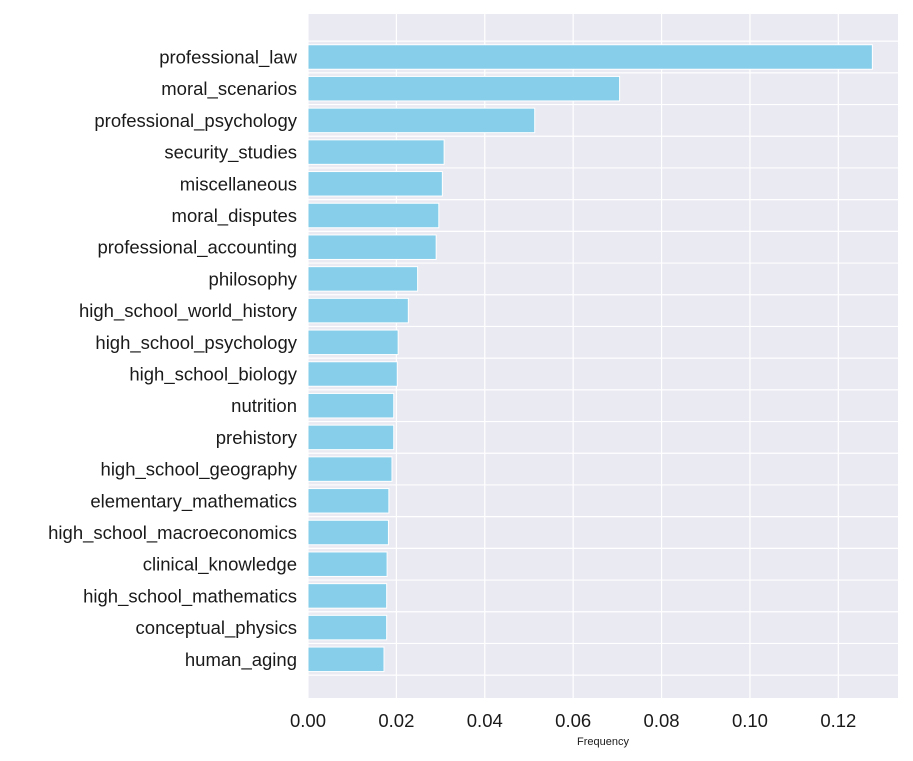 This screenshot has height=761, width=913. I want to click on category-label: human_aging, so click(241, 660).